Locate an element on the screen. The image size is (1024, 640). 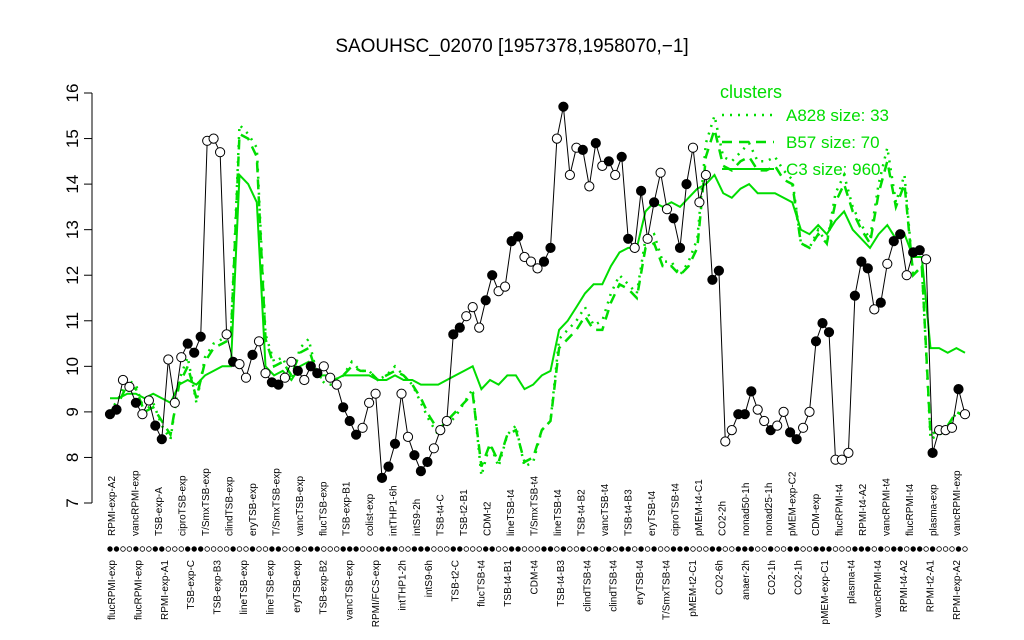
top-x-label: TSB-t4-B3 is located at coordinates (628, 512).